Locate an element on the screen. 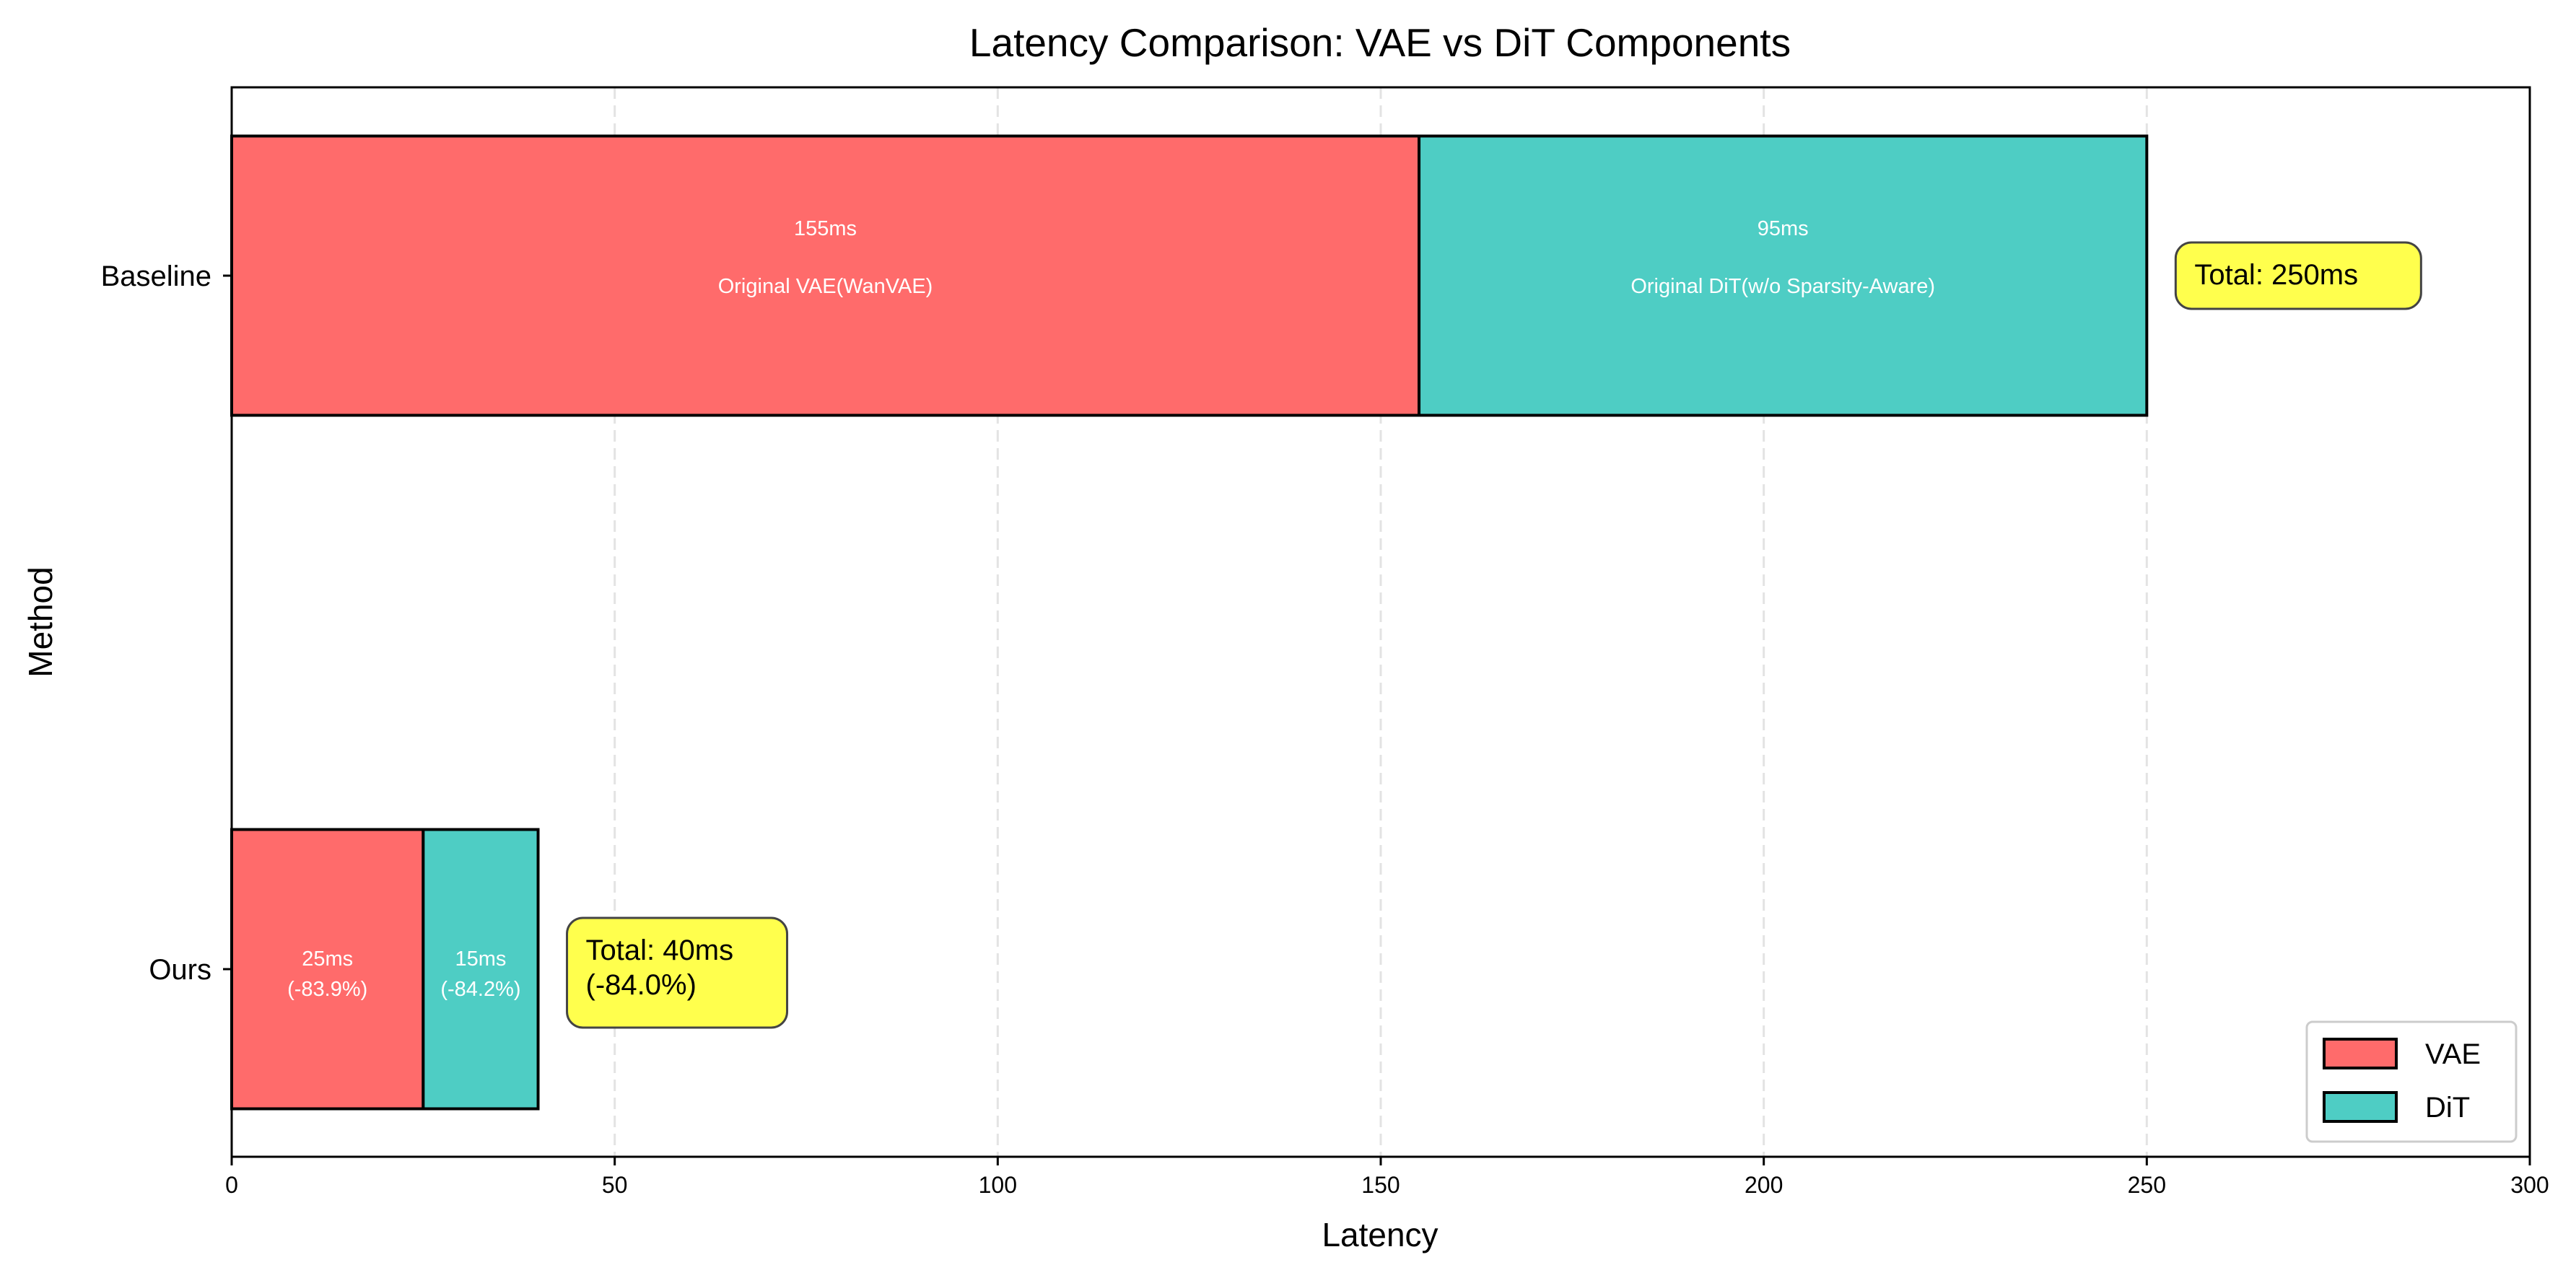 This screenshot has height=1278, width=2576. bar-label: 155ms is located at coordinates (825, 228).